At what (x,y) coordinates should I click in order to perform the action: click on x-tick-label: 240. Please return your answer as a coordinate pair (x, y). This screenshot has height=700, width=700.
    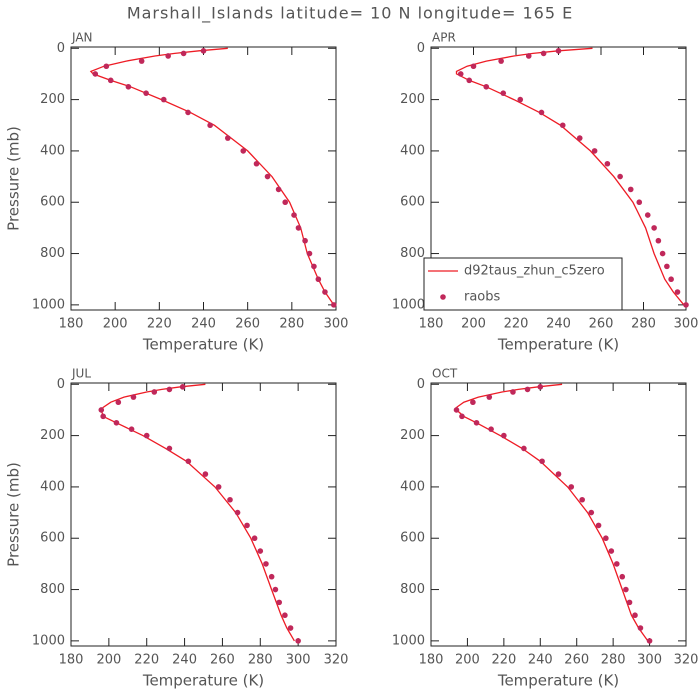
    Looking at the image, I should click on (184, 660).